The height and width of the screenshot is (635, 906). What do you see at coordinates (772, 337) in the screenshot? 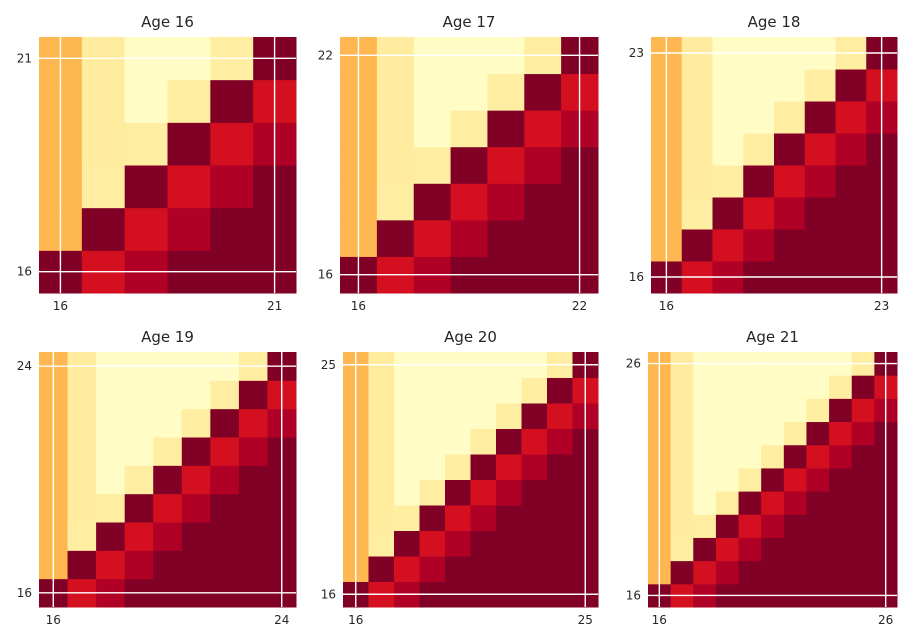
I see `panel-title: Age 21` at bounding box center [772, 337].